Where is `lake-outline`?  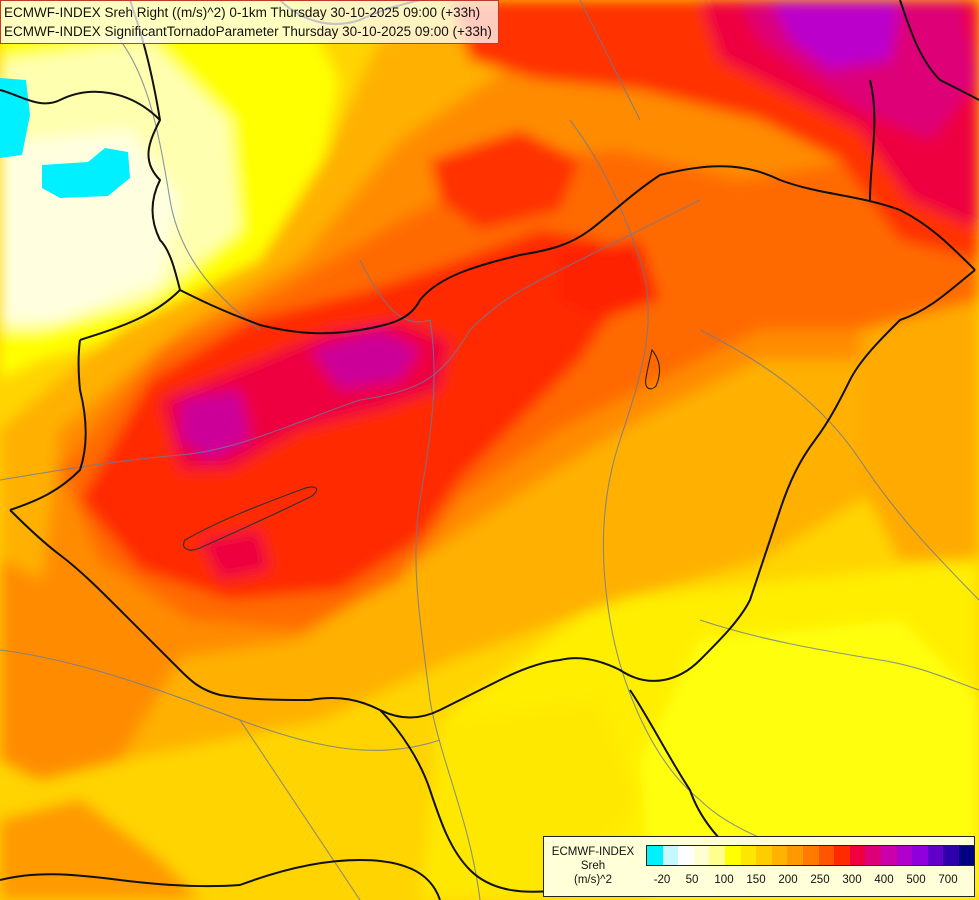
lake-outline is located at coordinates (250, 518).